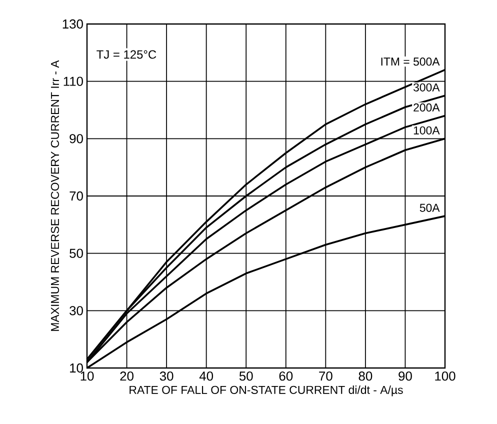 The width and height of the screenshot is (497, 424). What do you see at coordinates (76, 311) in the screenshot?
I see `y-tick-label: 30` at bounding box center [76, 311].